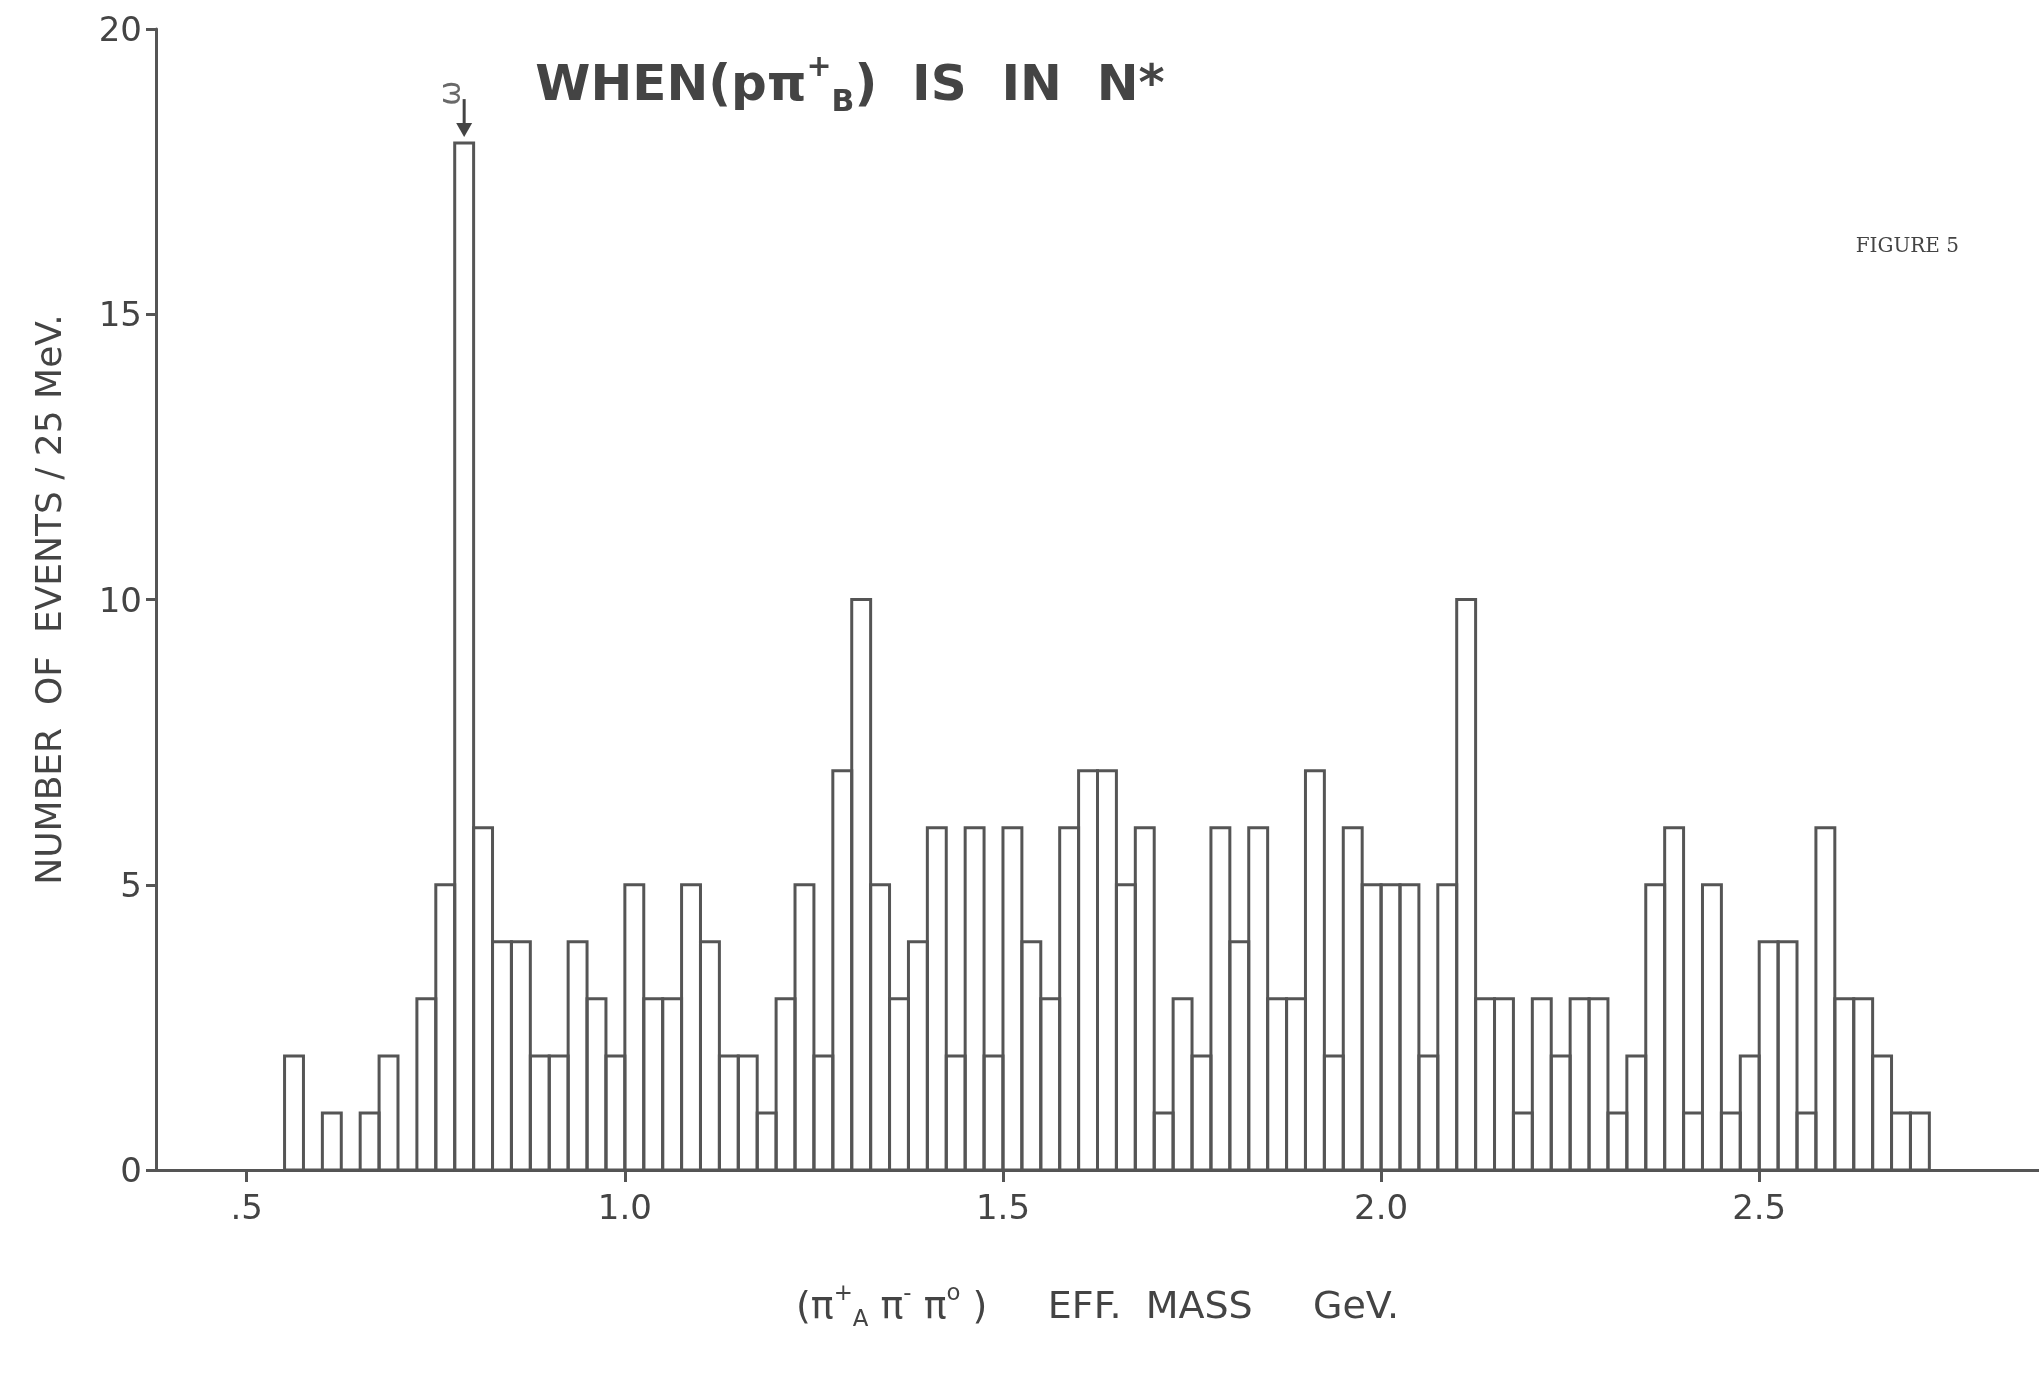 The width and height of the screenshot is (2039, 1379). What do you see at coordinates (131, 1170) in the screenshot?
I see `y-tick-label: 0` at bounding box center [131, 1170].